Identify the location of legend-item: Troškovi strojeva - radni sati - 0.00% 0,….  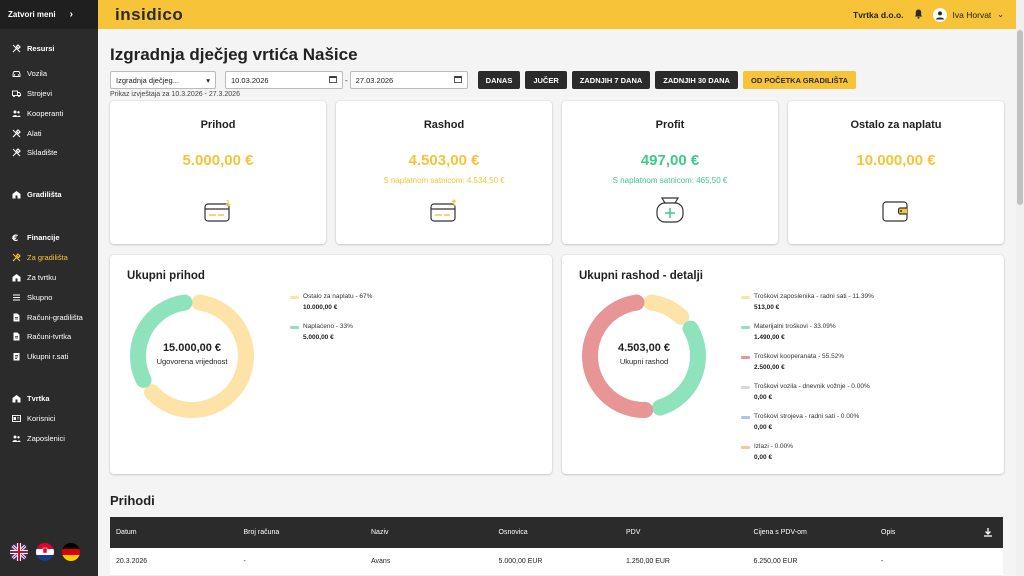
(800, 422).